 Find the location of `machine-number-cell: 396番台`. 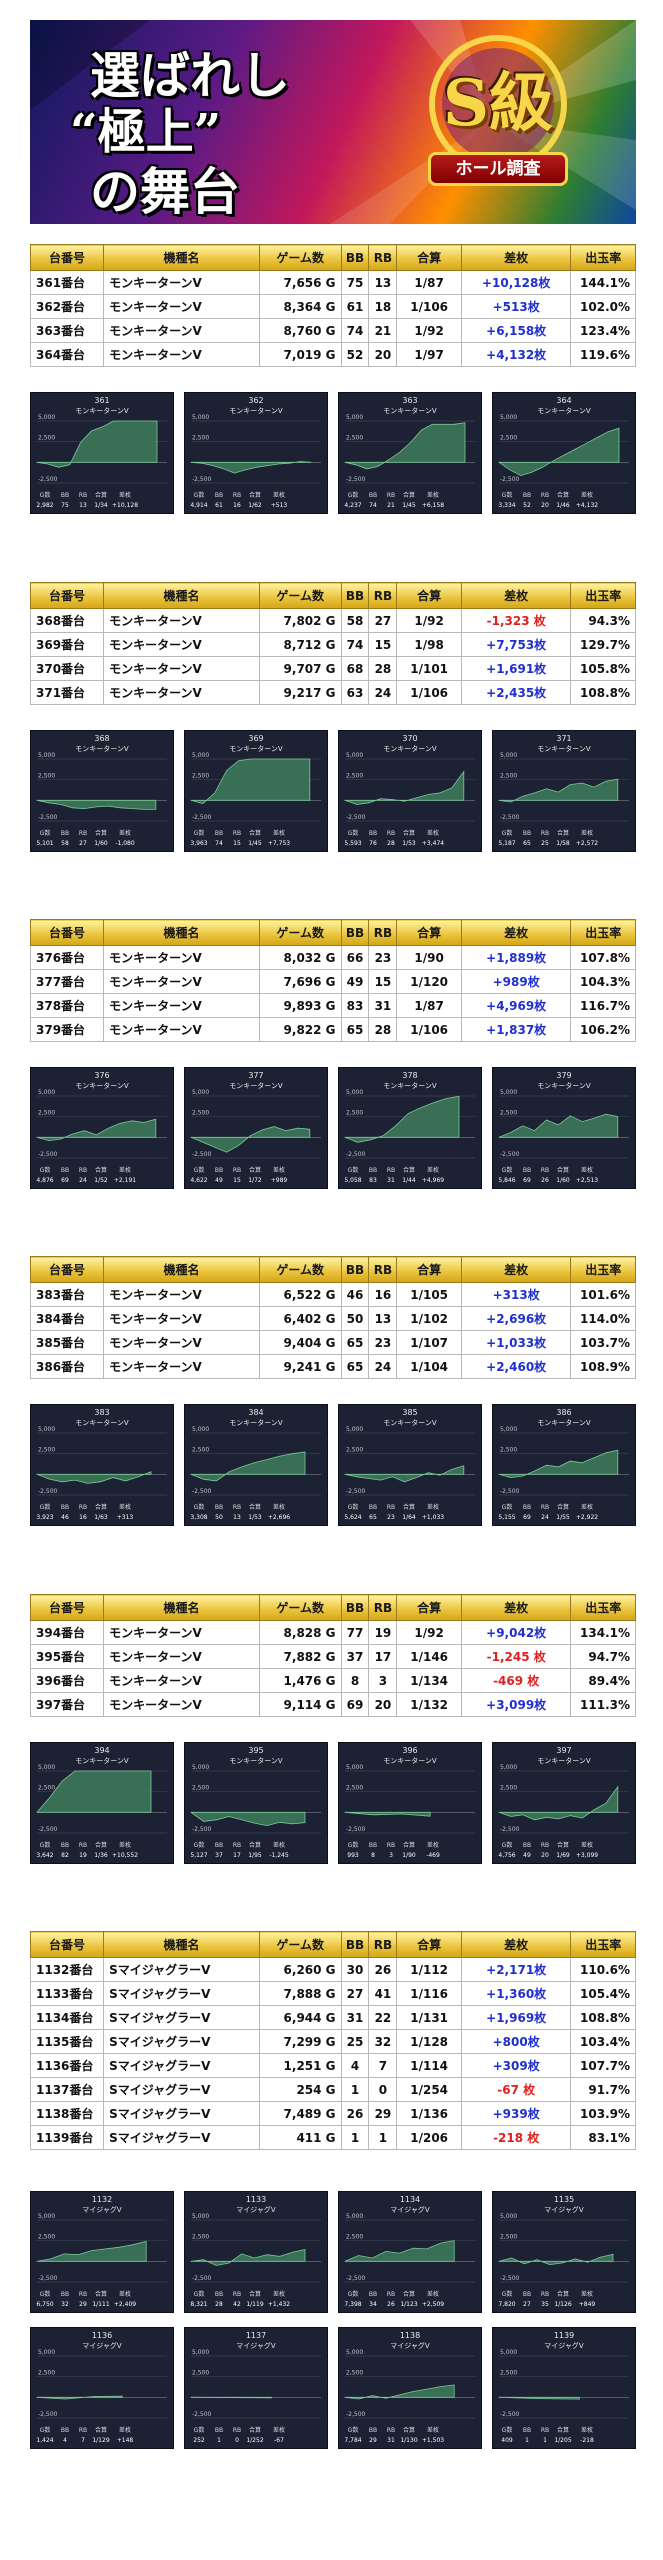

machine-number-cell: 396番台 is located at coordinates (67, 1680).